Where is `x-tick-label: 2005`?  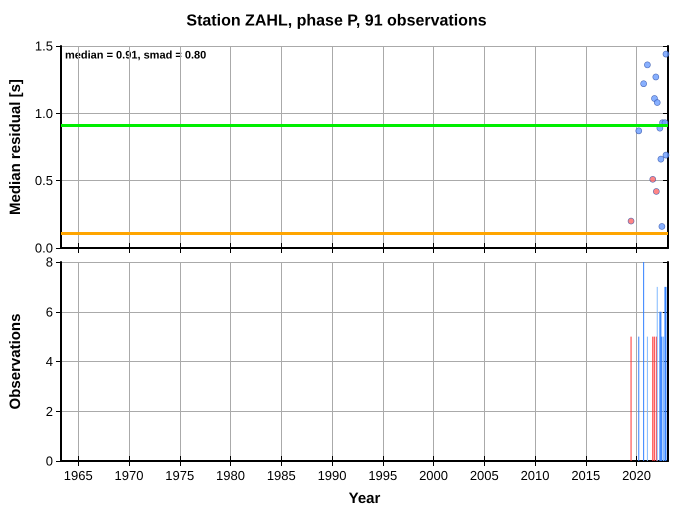 x-tick-label: 2005 is located at coordinates (484, 475).